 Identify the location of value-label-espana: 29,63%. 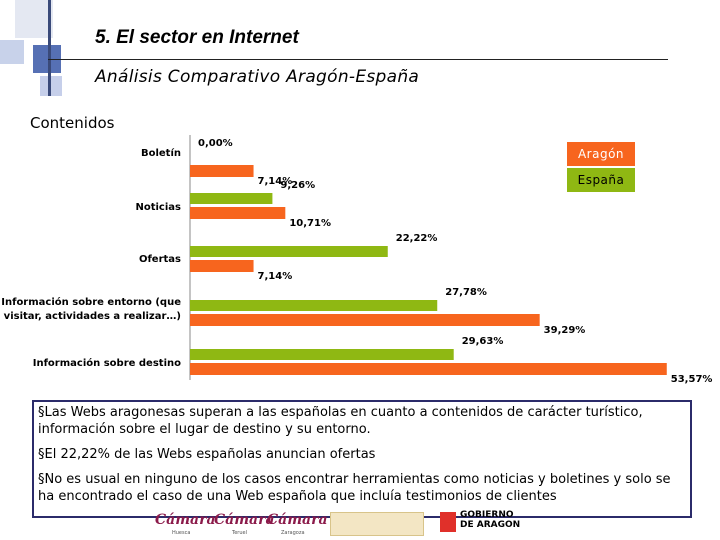
(483, 341).